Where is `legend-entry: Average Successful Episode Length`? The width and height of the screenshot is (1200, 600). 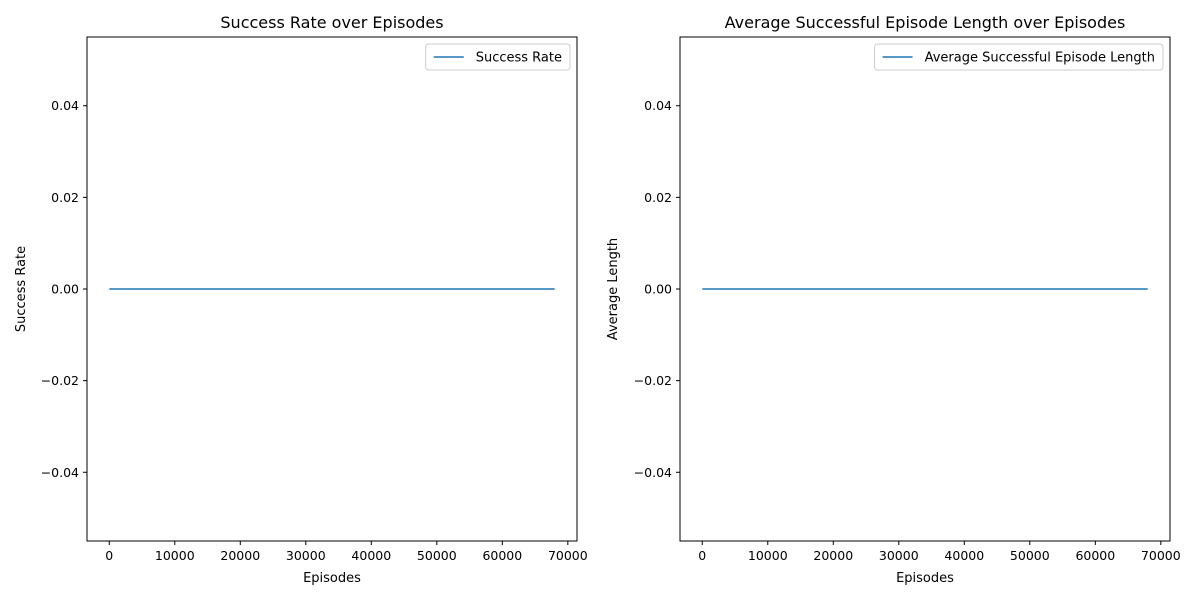
legend-entry: Average Successful Episode Length is located at coordinates (1040, 58).